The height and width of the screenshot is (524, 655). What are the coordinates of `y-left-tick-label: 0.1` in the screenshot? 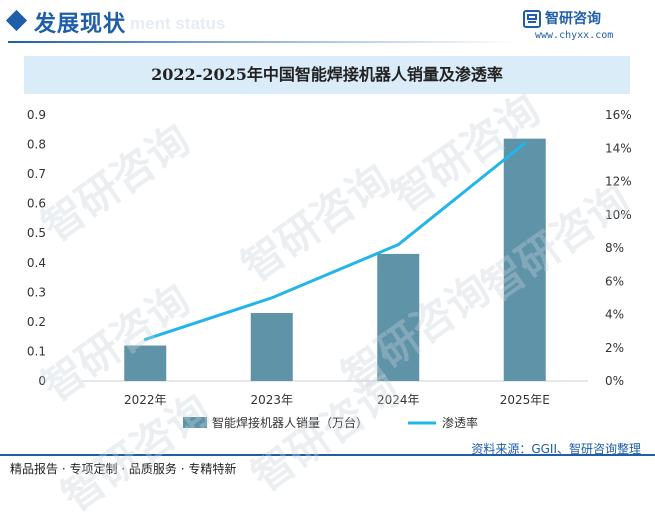 It's located at (36, 351).